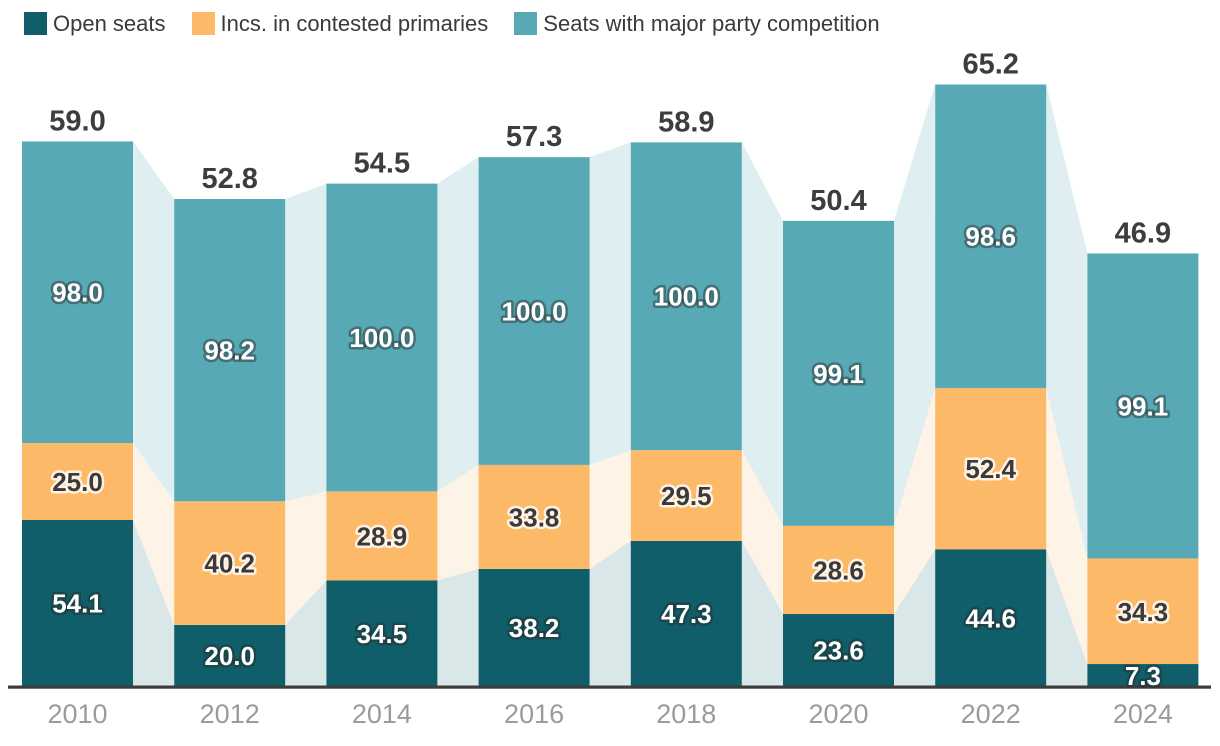 The image size is (1220, 746). I want to click on bar-2018-segment-open-seats, so click(686, 613).